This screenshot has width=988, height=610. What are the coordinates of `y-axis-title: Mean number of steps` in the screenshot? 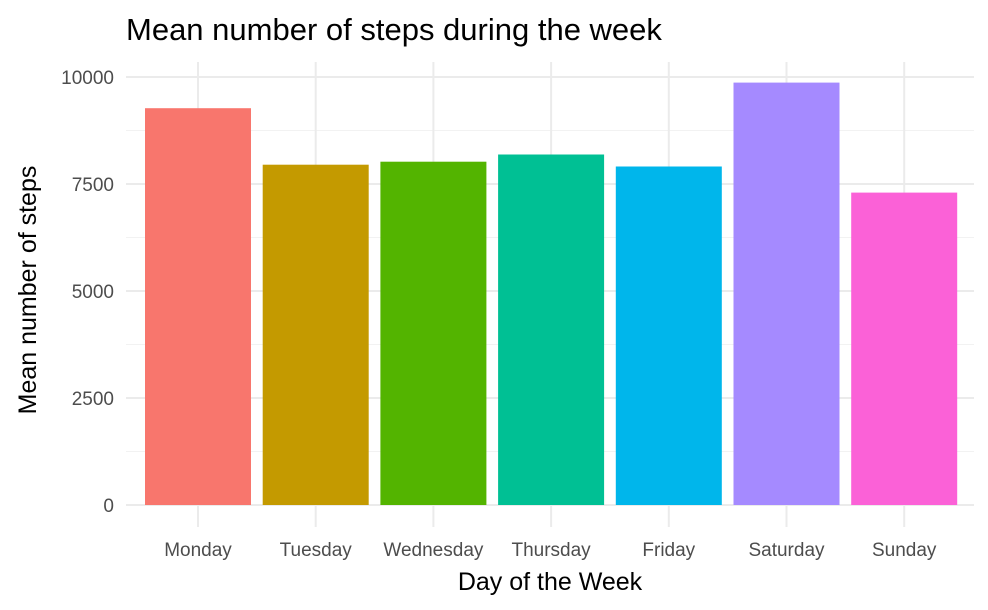 It's located at (28, 290).